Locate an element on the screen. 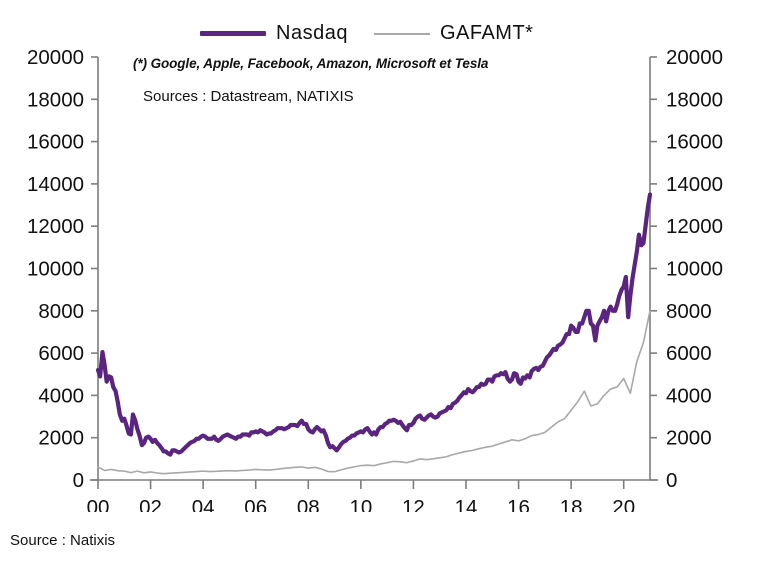  svg-text: 20 is located at coordinates (623, 504).